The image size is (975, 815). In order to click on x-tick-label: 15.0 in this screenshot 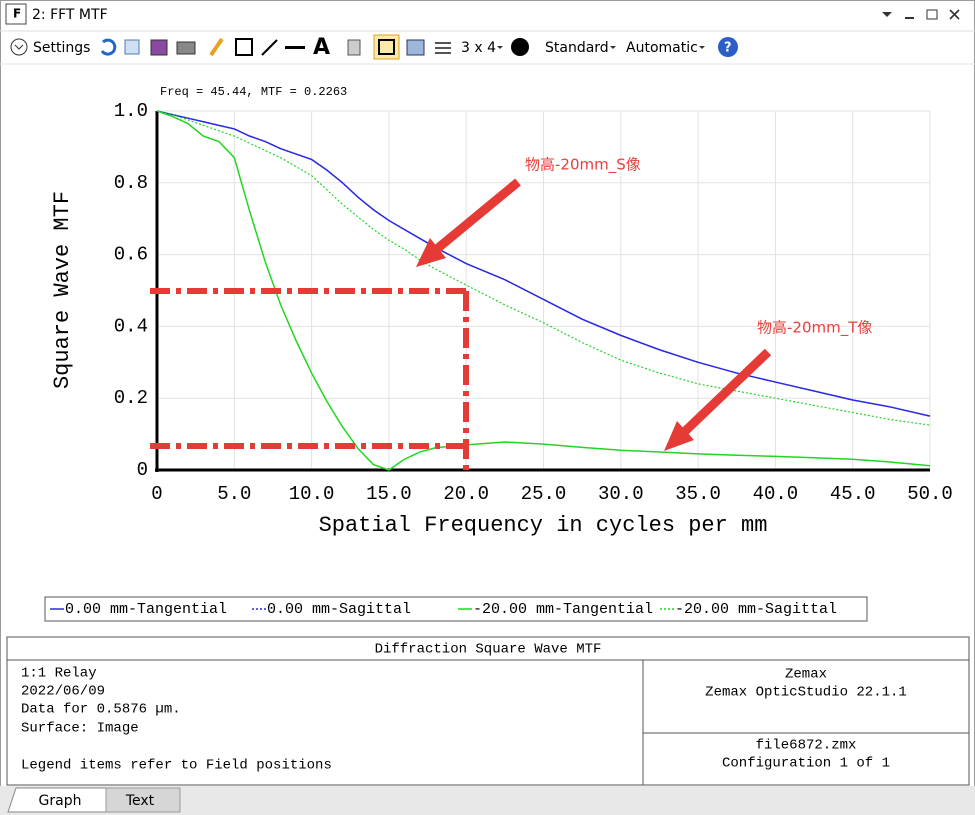, I will do `click(389, 494)`.